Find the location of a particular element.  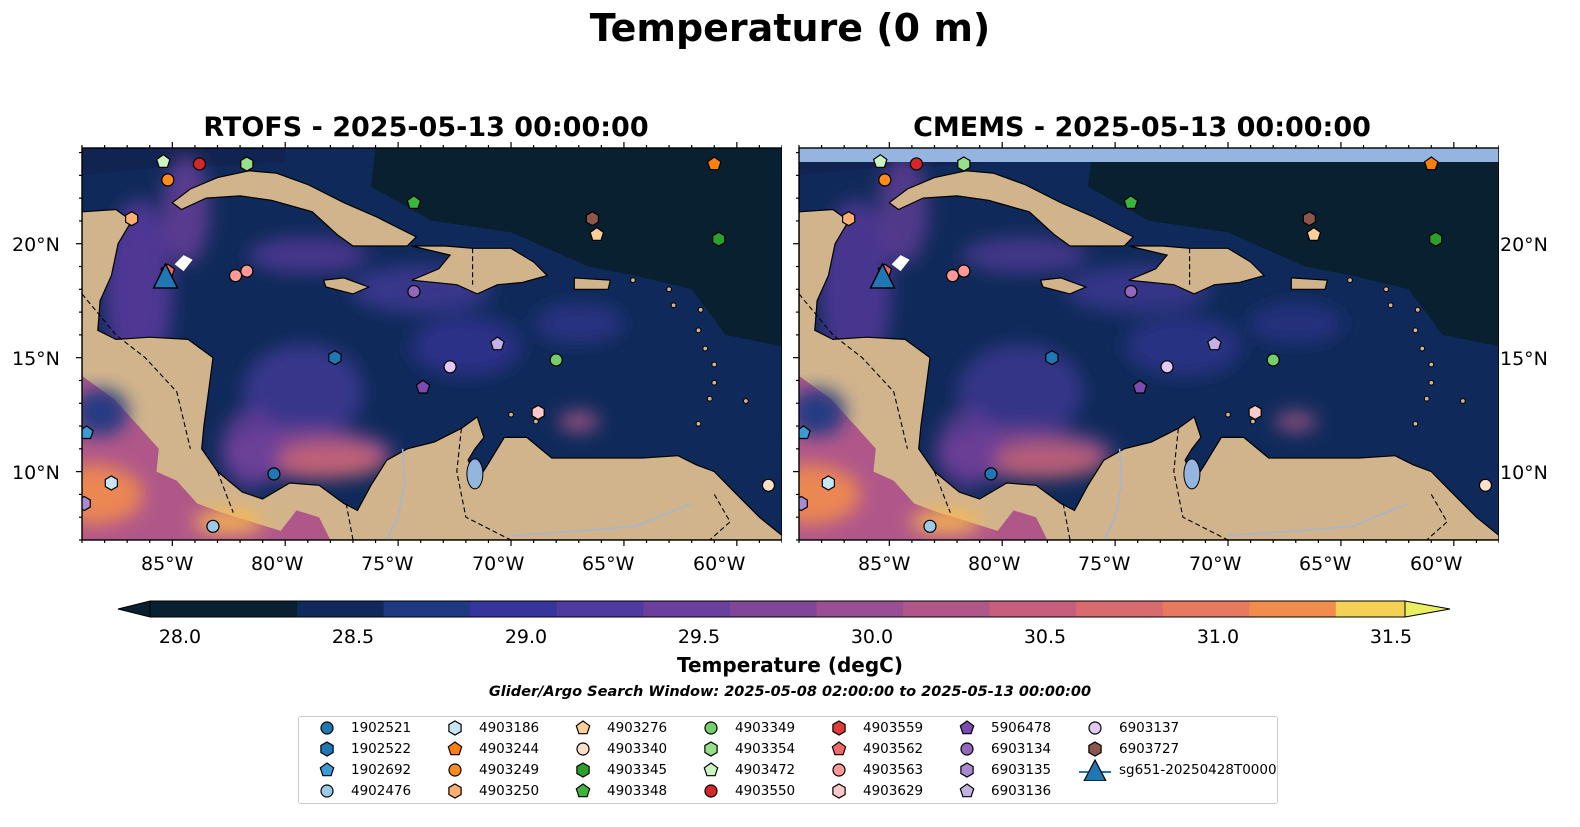

legend-label: 4903249 is located at coordinates (509, 770).